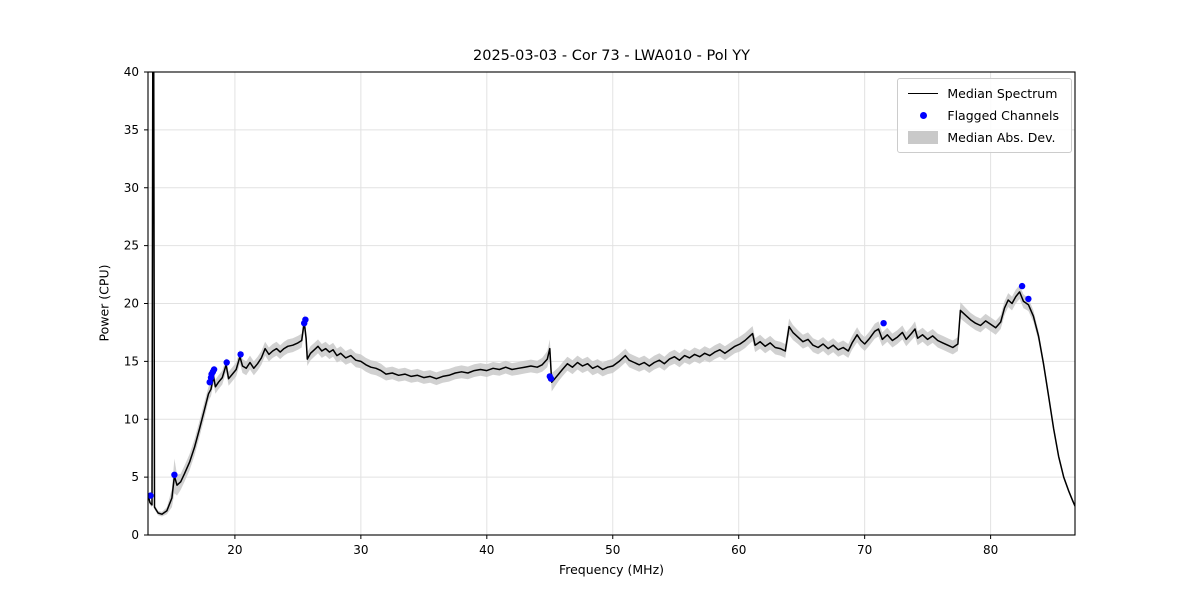 The width and height of the screenshot is (1200, 600). I want to click on y-axis: 0 5 10 15 20 25 30 35 40, so click(136, 303).